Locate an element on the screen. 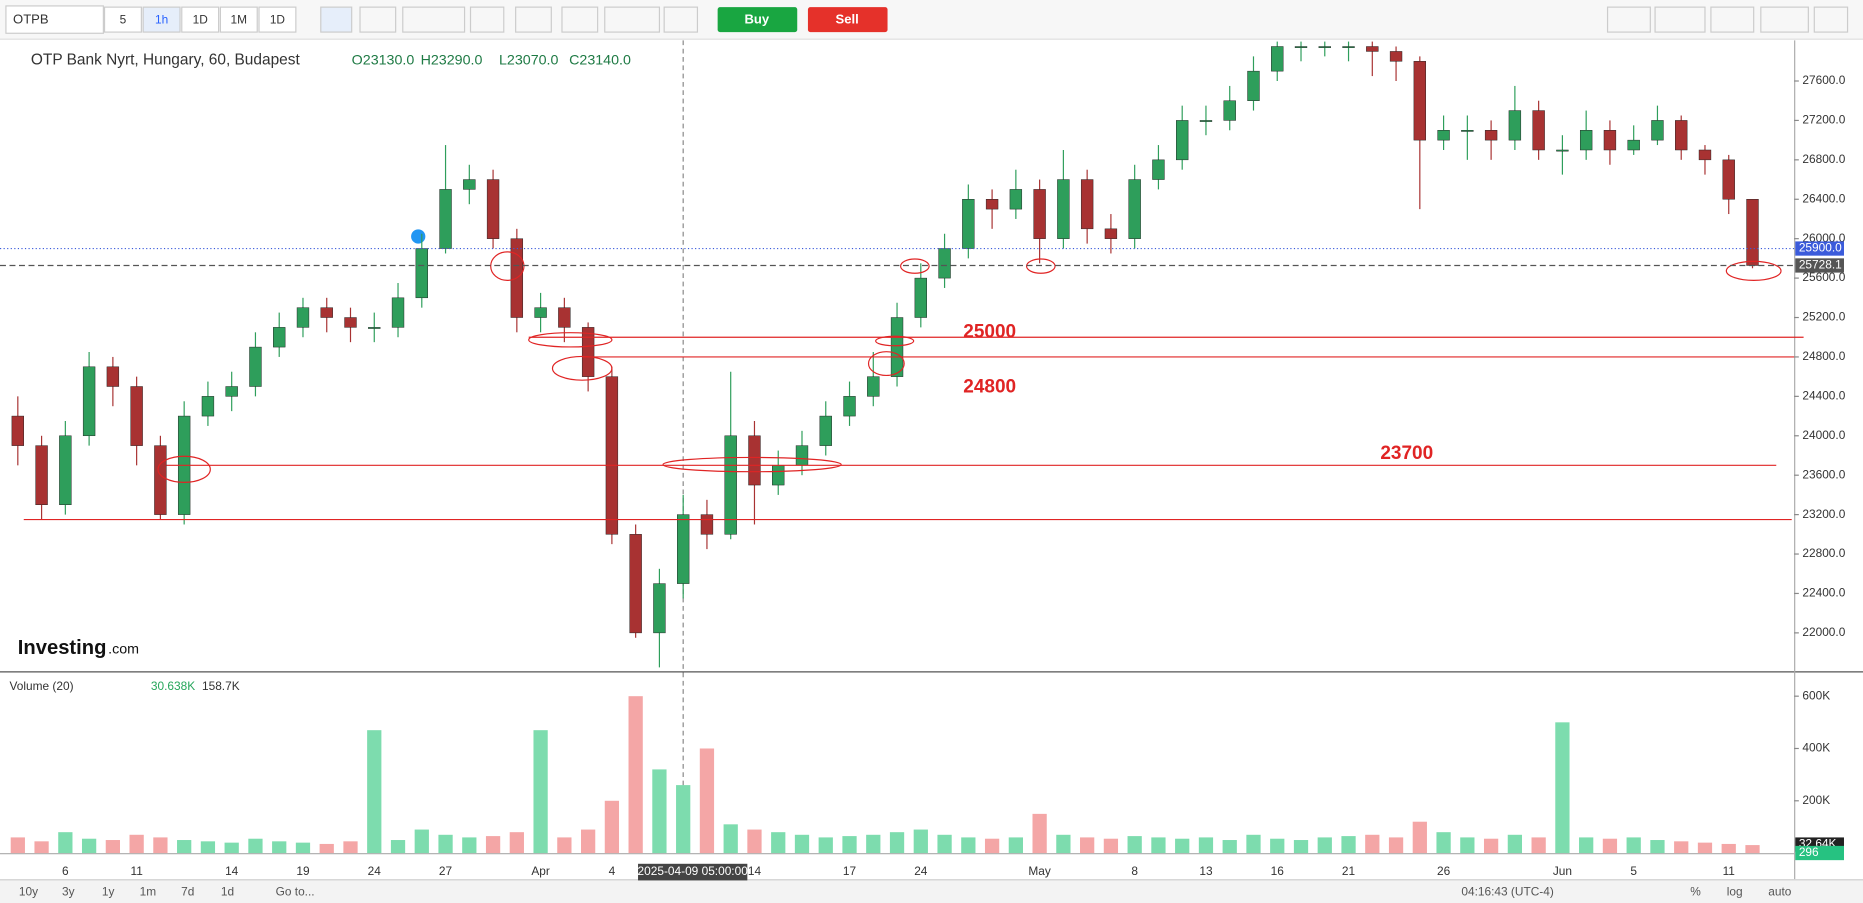 This screenshot has height=903, width=1863. symbol-box is located at coordinates (54, 19).